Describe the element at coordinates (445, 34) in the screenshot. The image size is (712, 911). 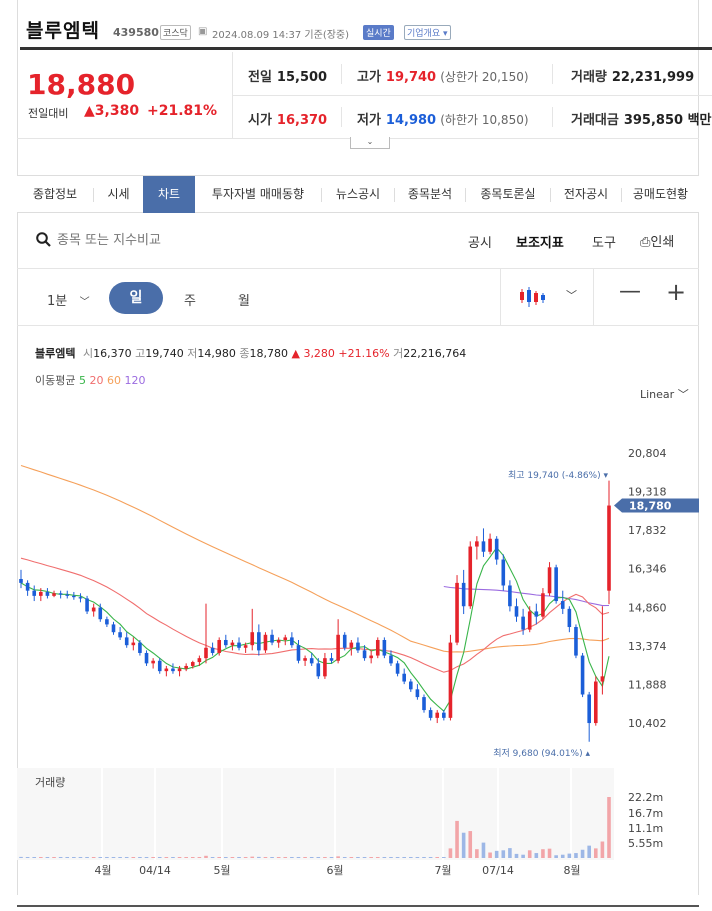
I see `chevron-down-icon: ▾` at that location.